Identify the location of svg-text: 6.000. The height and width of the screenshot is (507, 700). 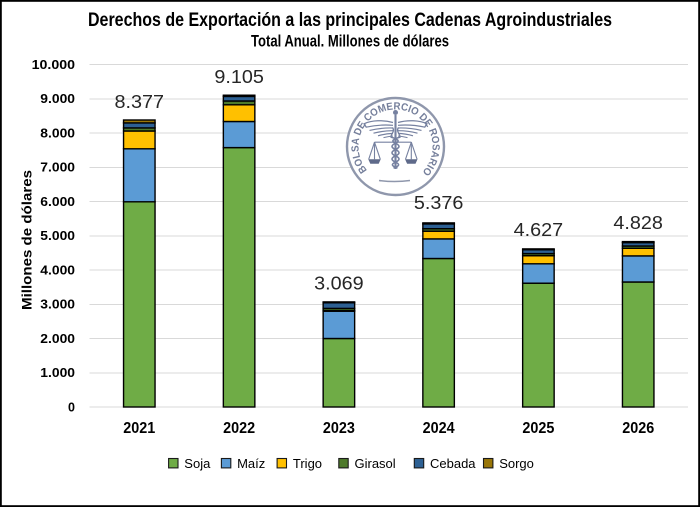
(57, 202).